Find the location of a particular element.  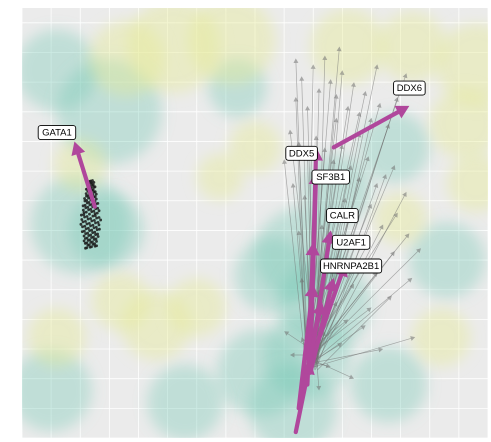

gene-label-text: SF3B1 is located at coordinates (330, 177).